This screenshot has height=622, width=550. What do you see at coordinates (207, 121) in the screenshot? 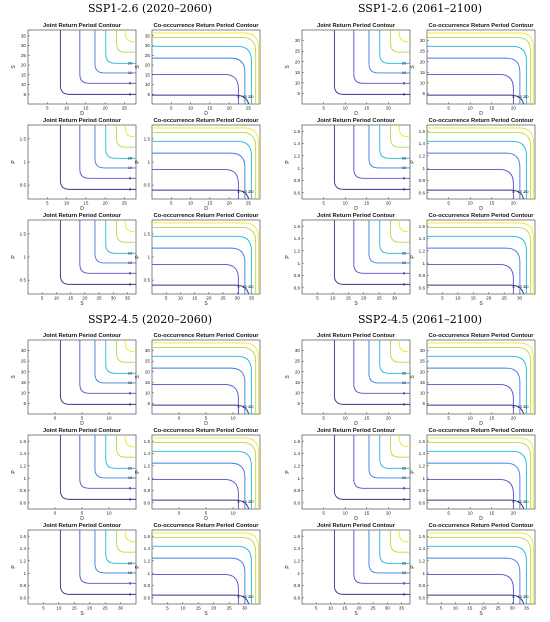
I see `panel-title: Co-occurrence Return Period Contour` at bounding box center [207, 121].